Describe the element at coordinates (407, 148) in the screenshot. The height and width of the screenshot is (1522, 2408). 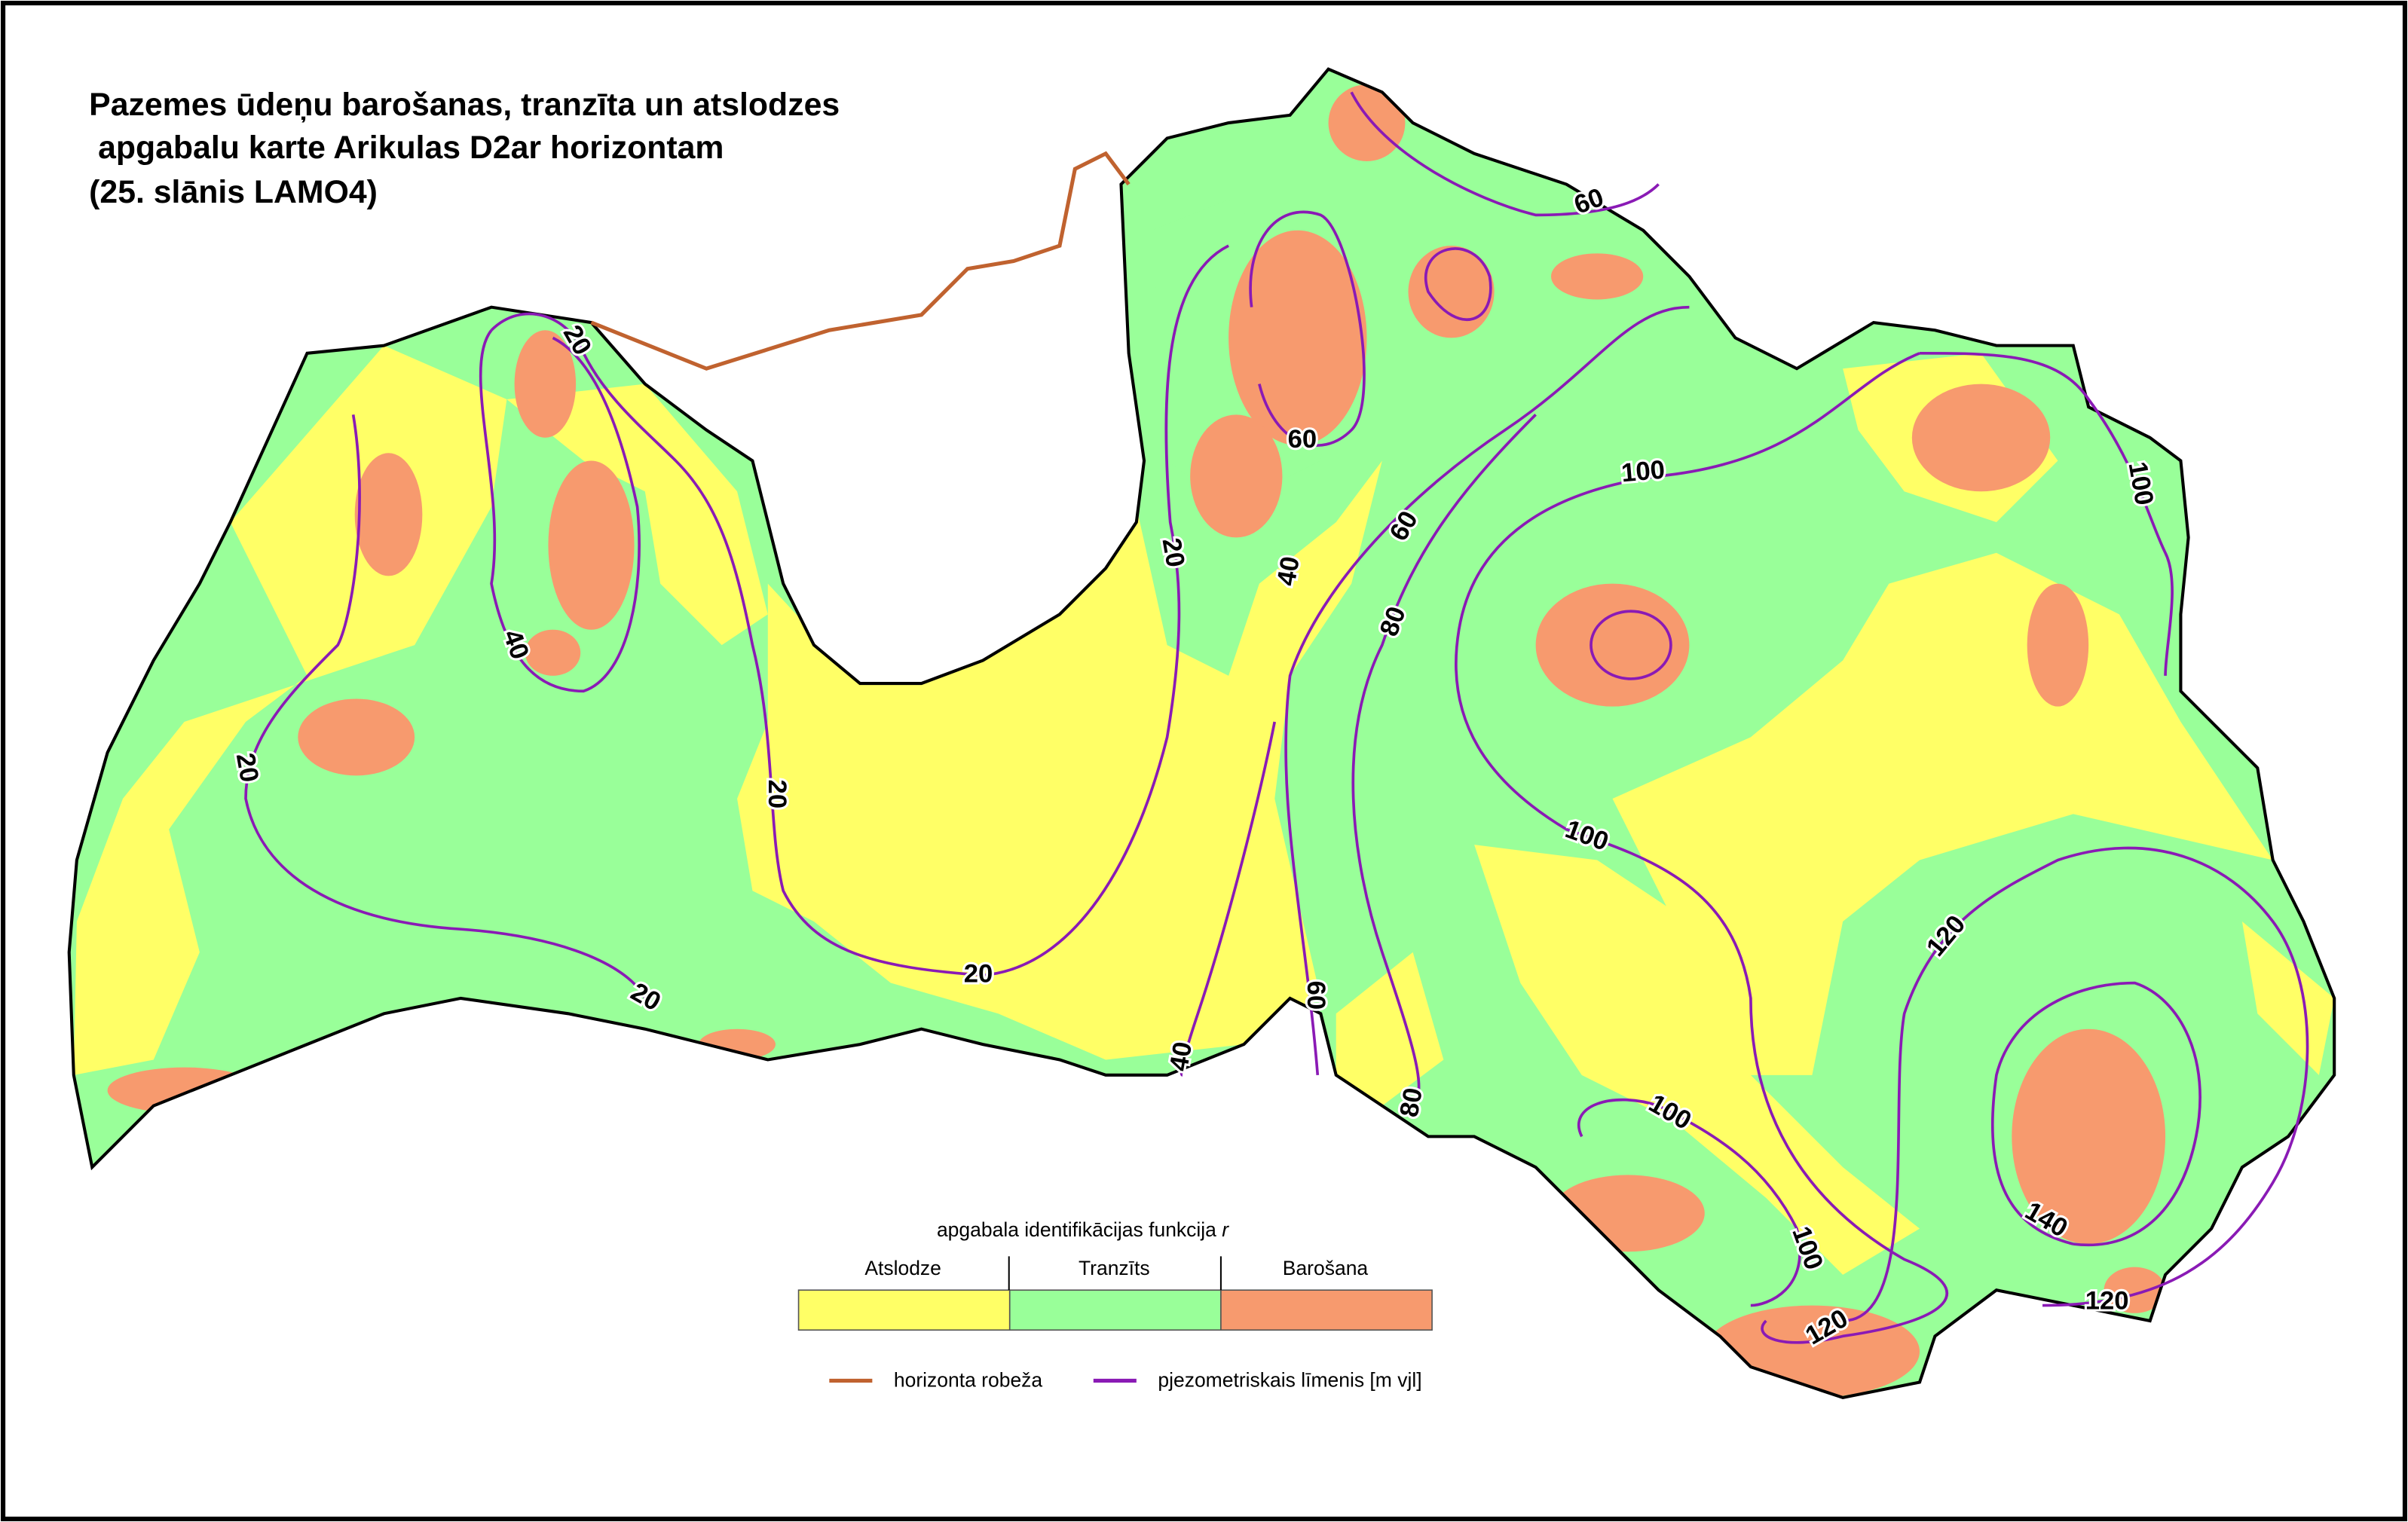
I see `title-line: apgabalu karte Arikulas D2ar horizontam` at that location.